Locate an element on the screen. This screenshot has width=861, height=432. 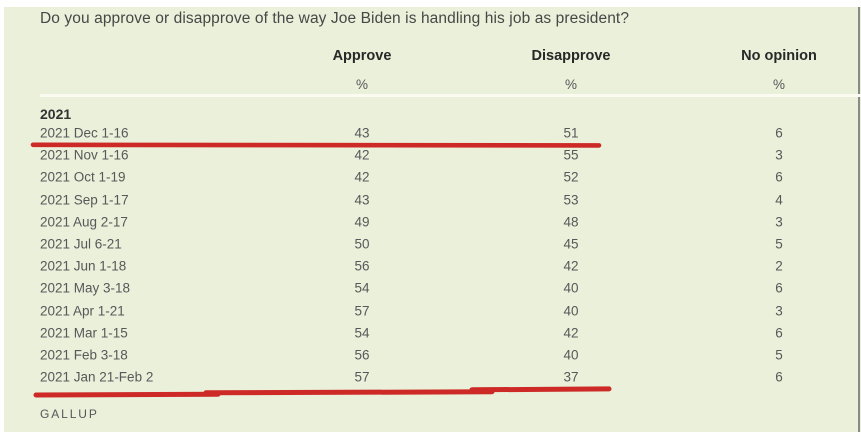
row-no-opinion-value: 2 is located at coordinates (779, 266).